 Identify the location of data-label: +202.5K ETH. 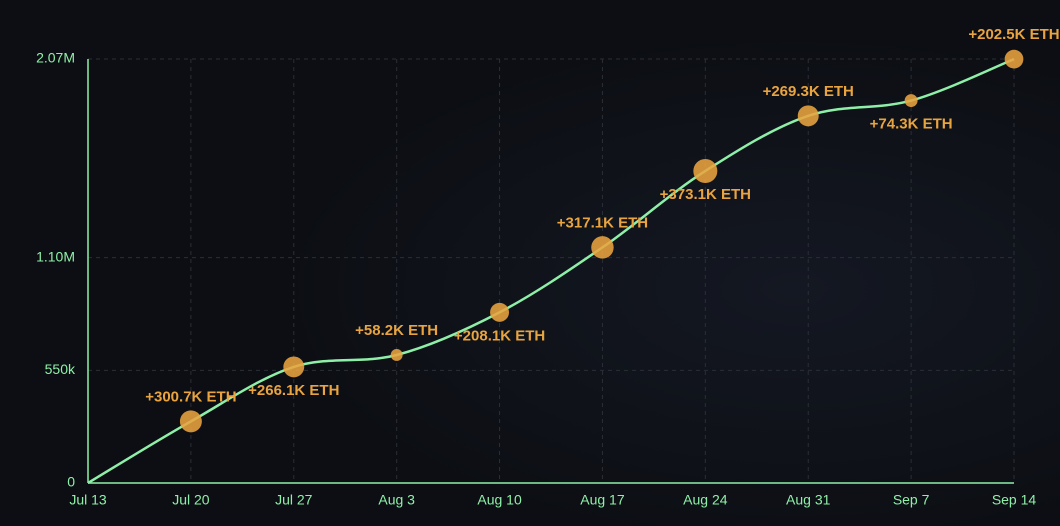
(1013, 34).